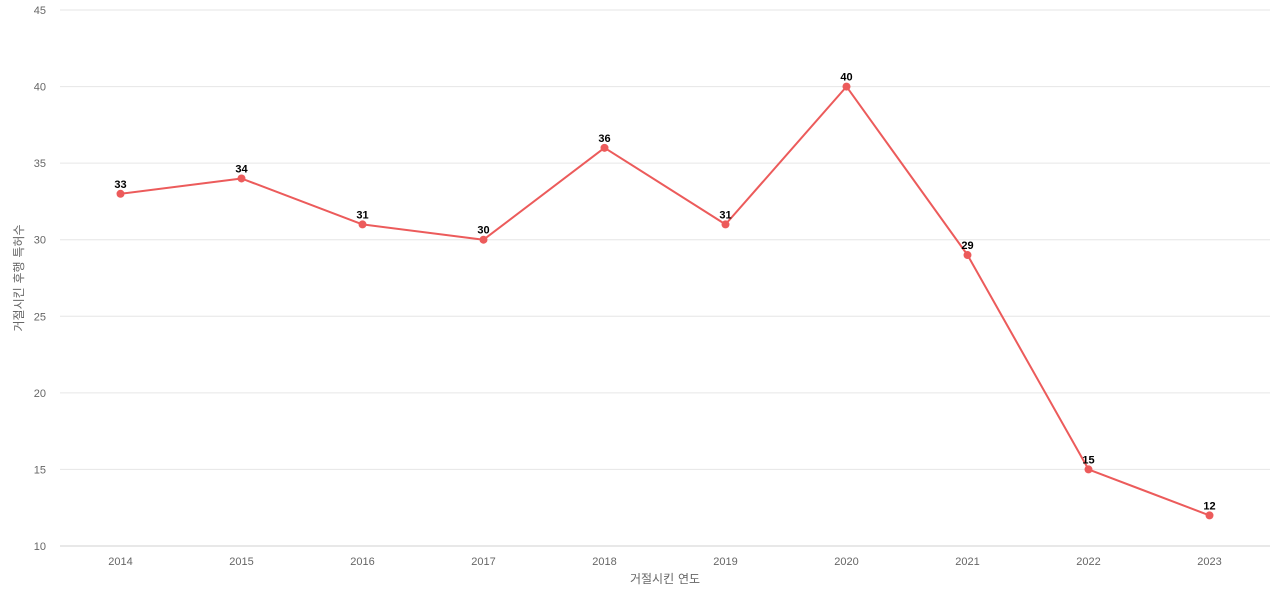 The width and height of the screenshot is (1280, 600). What do you see at coordinates (241, 169) in the screenshot?
I see `data-label: 34` at bounding box center [241, 169].